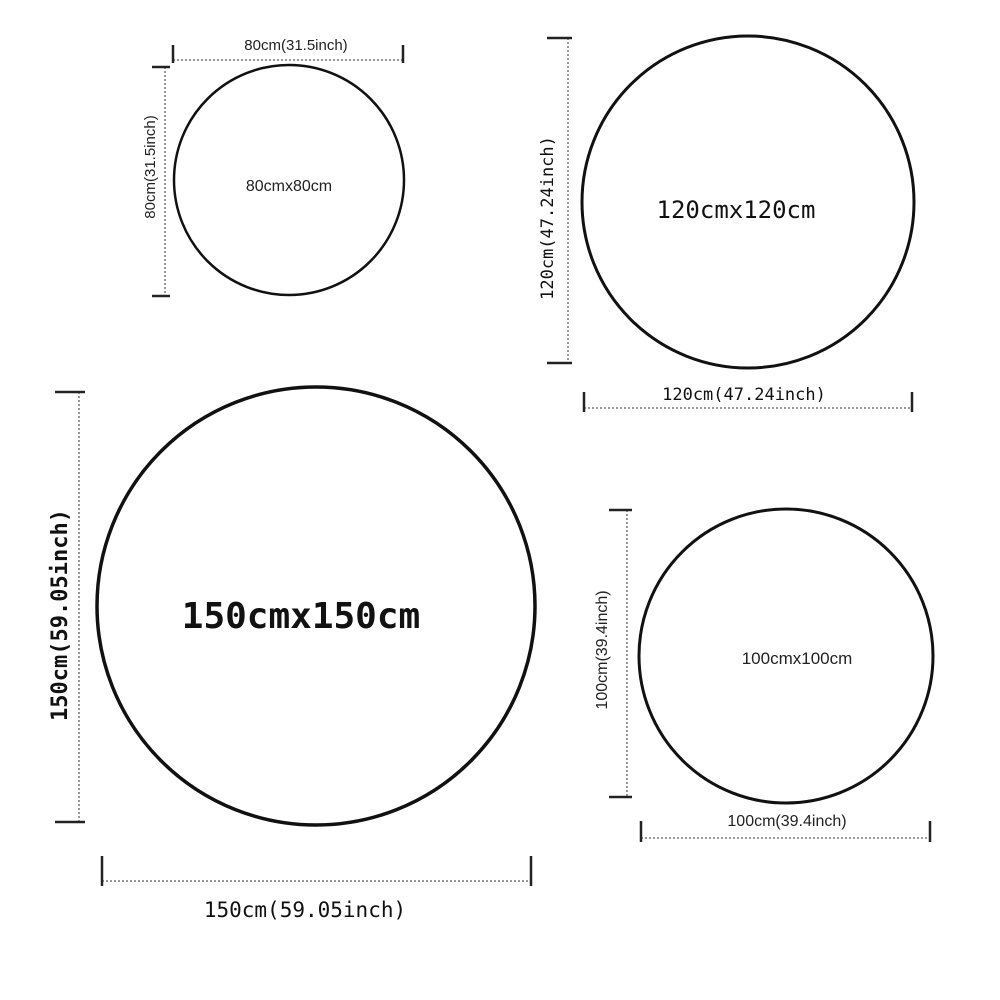 This screenshot has height=1000, width=1000. What do you see at coordinates (289, 186) in the screenshot?
I see `size-label: 80cmx80cm` at bounding box center [289, 186].